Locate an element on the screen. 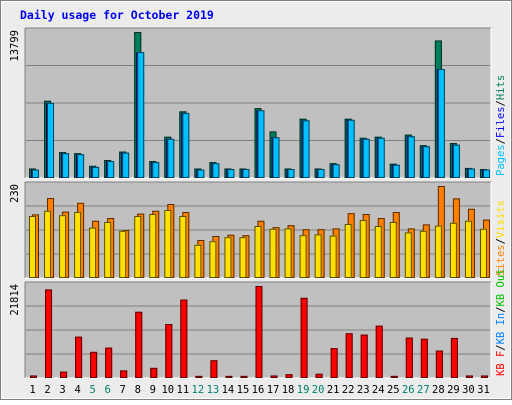  x-tick-label: 18 is located at coordinates (288, 390).